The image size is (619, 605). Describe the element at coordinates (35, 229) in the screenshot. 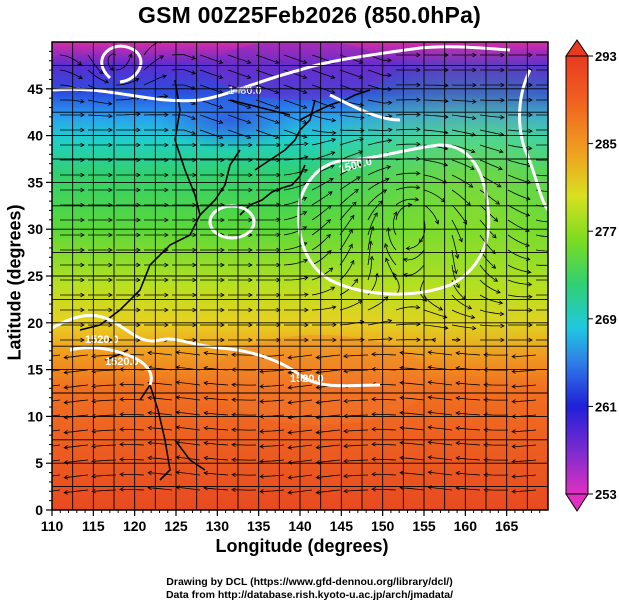

I see `y-tick-label: 30` at that location.